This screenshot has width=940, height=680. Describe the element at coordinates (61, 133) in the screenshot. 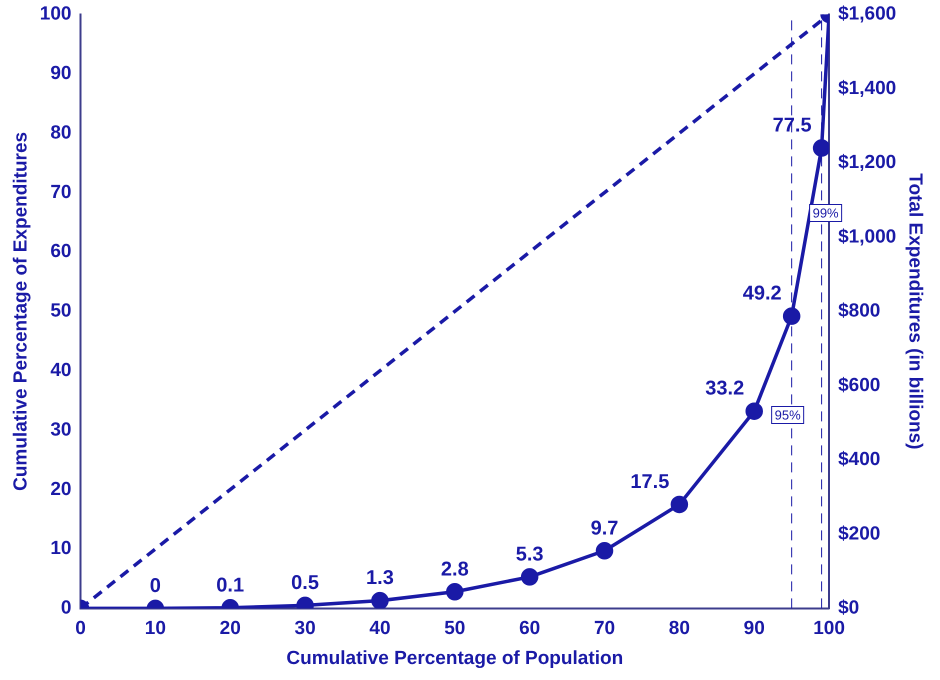

I see `y-tick-label: 80` at that location.